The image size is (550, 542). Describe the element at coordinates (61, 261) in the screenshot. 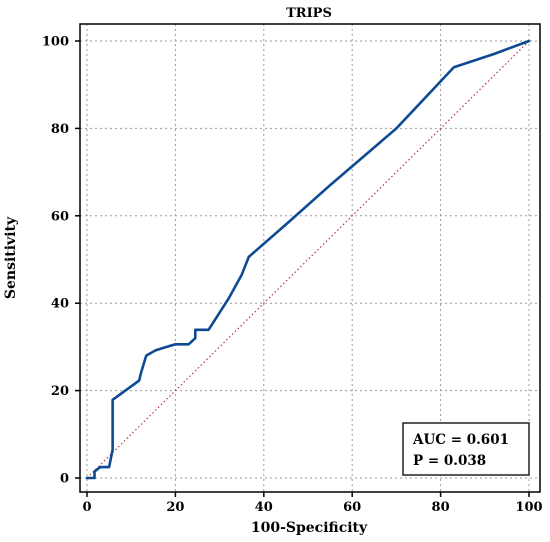

I see `y-ticks: 0 20 40 60 80 100` at that location.